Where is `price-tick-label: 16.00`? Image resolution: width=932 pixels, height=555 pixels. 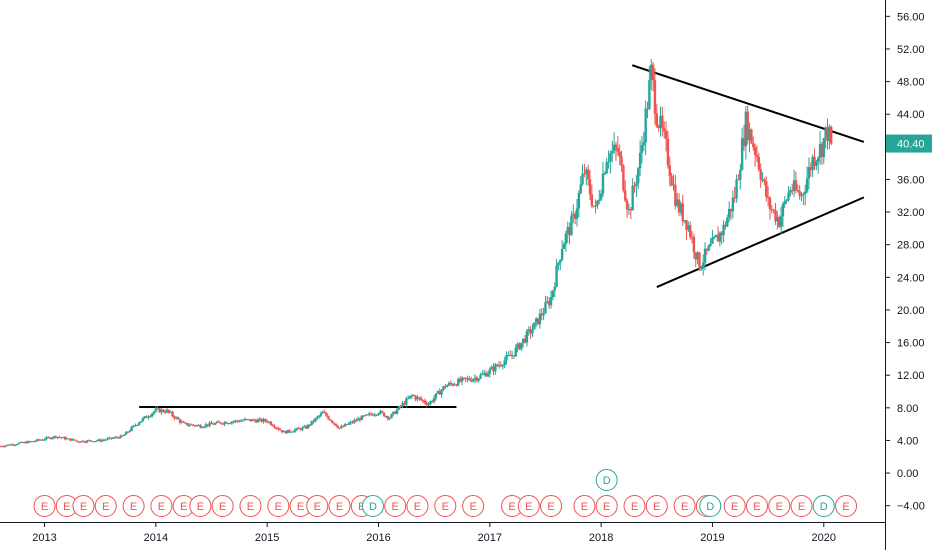
price-tick-label: 16.00 is located at coordinates (911, 344).